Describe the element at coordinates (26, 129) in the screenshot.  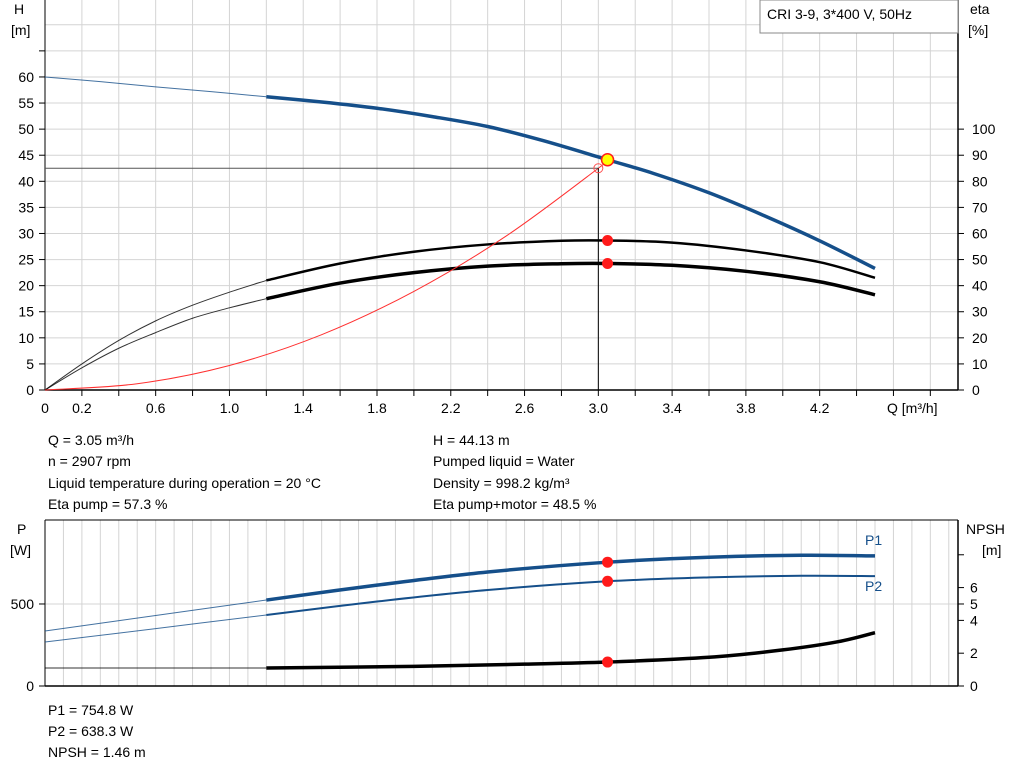
I see `h-tick-label: 50` at that location.